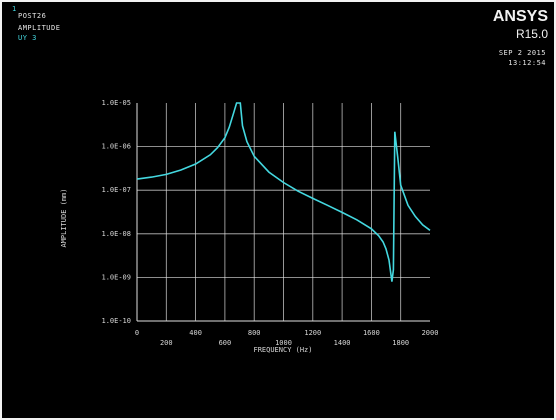 This screenshot has width=556, height=420. Describe the element at coordinates (14, 9) in the screenshot. I see `window-number: 1` at that location.